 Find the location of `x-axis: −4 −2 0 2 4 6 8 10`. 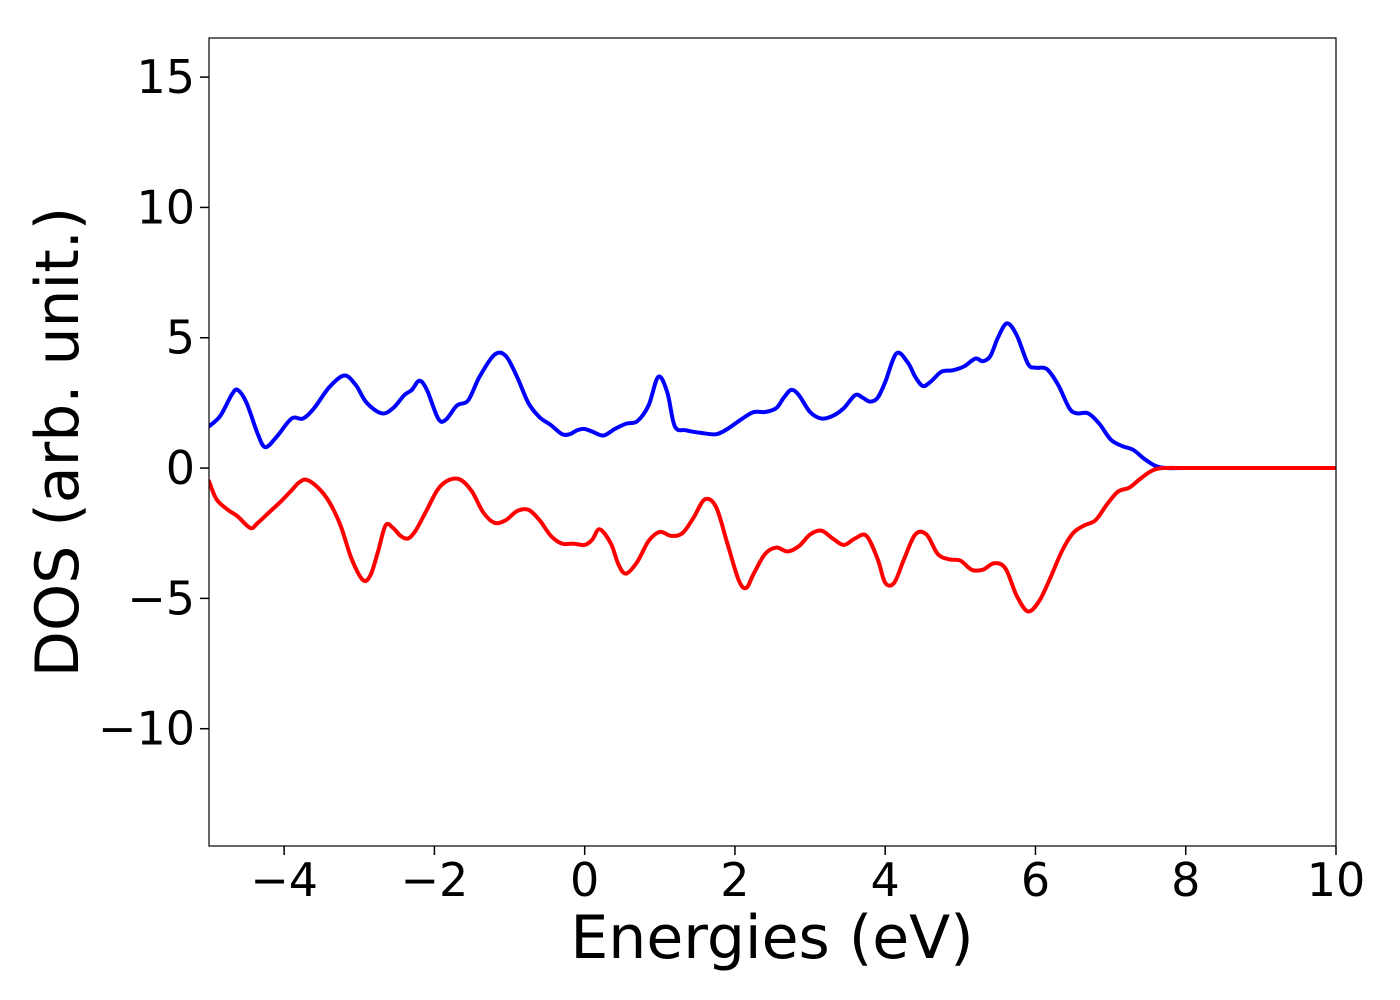

x-axis: −4 −2 0 2 4 6 8 10 is located at coordinates (807, 876).